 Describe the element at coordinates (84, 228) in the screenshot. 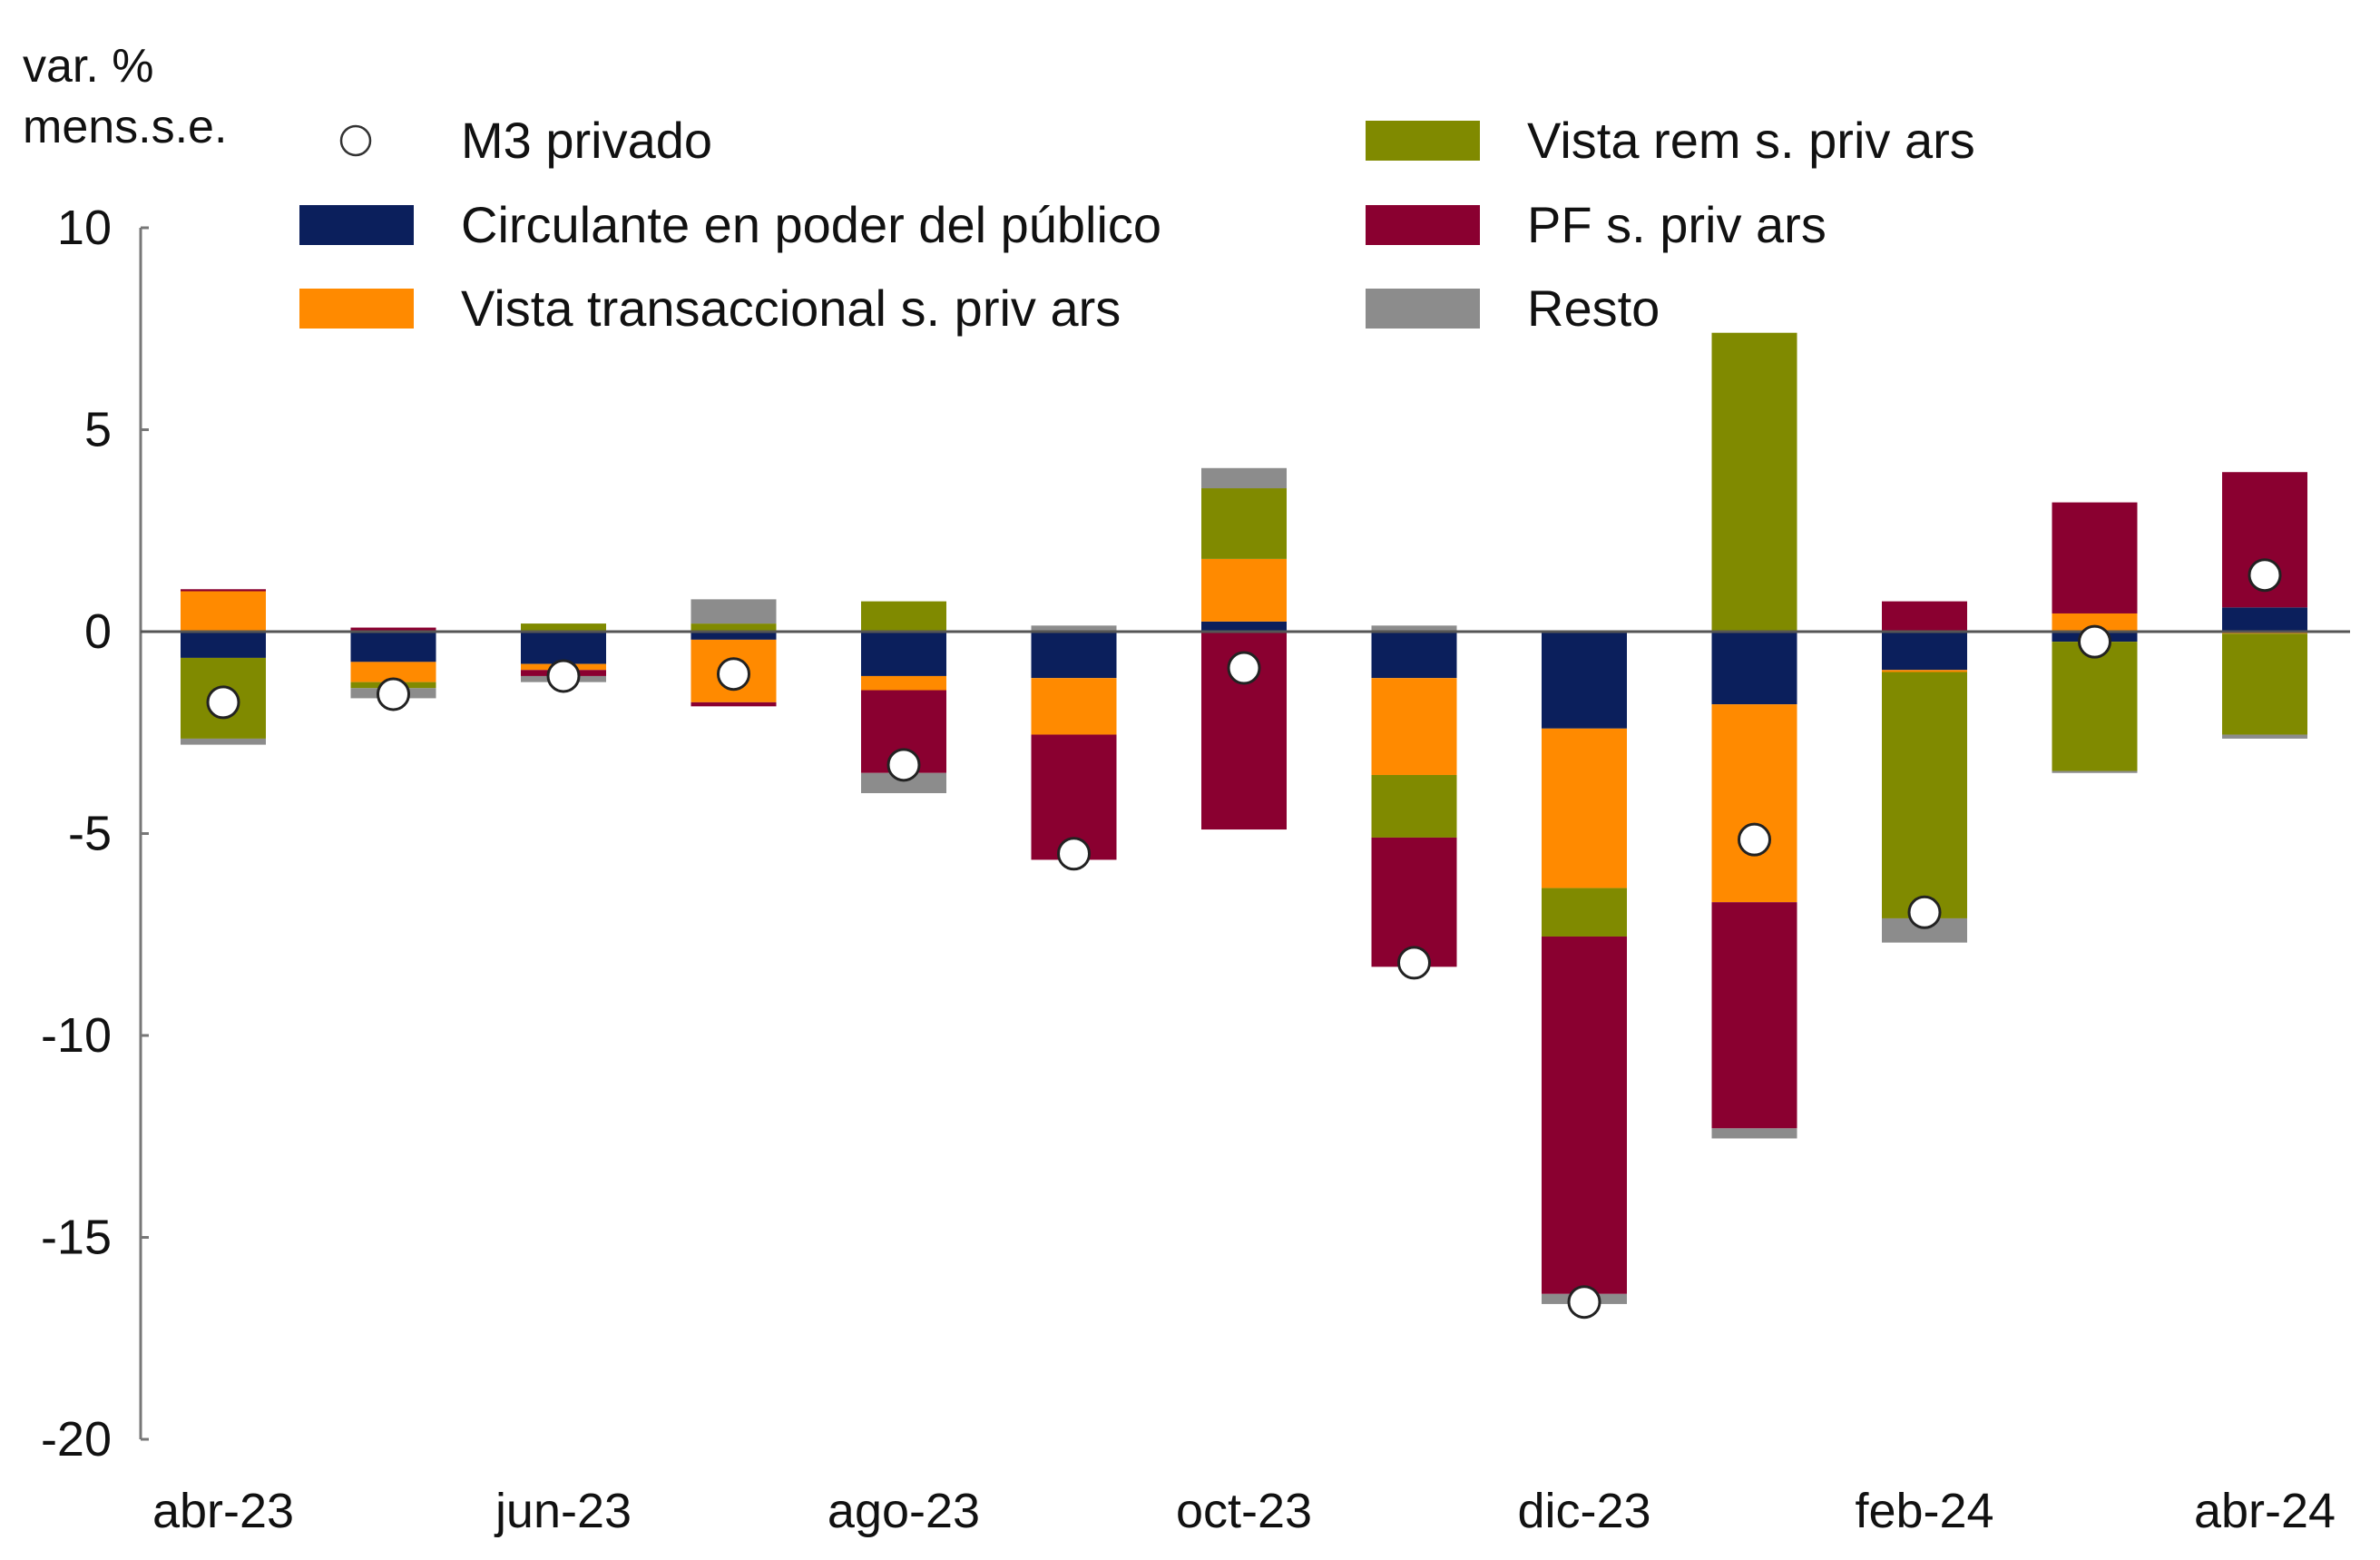

I see `y-tick-label: 10` at that location.